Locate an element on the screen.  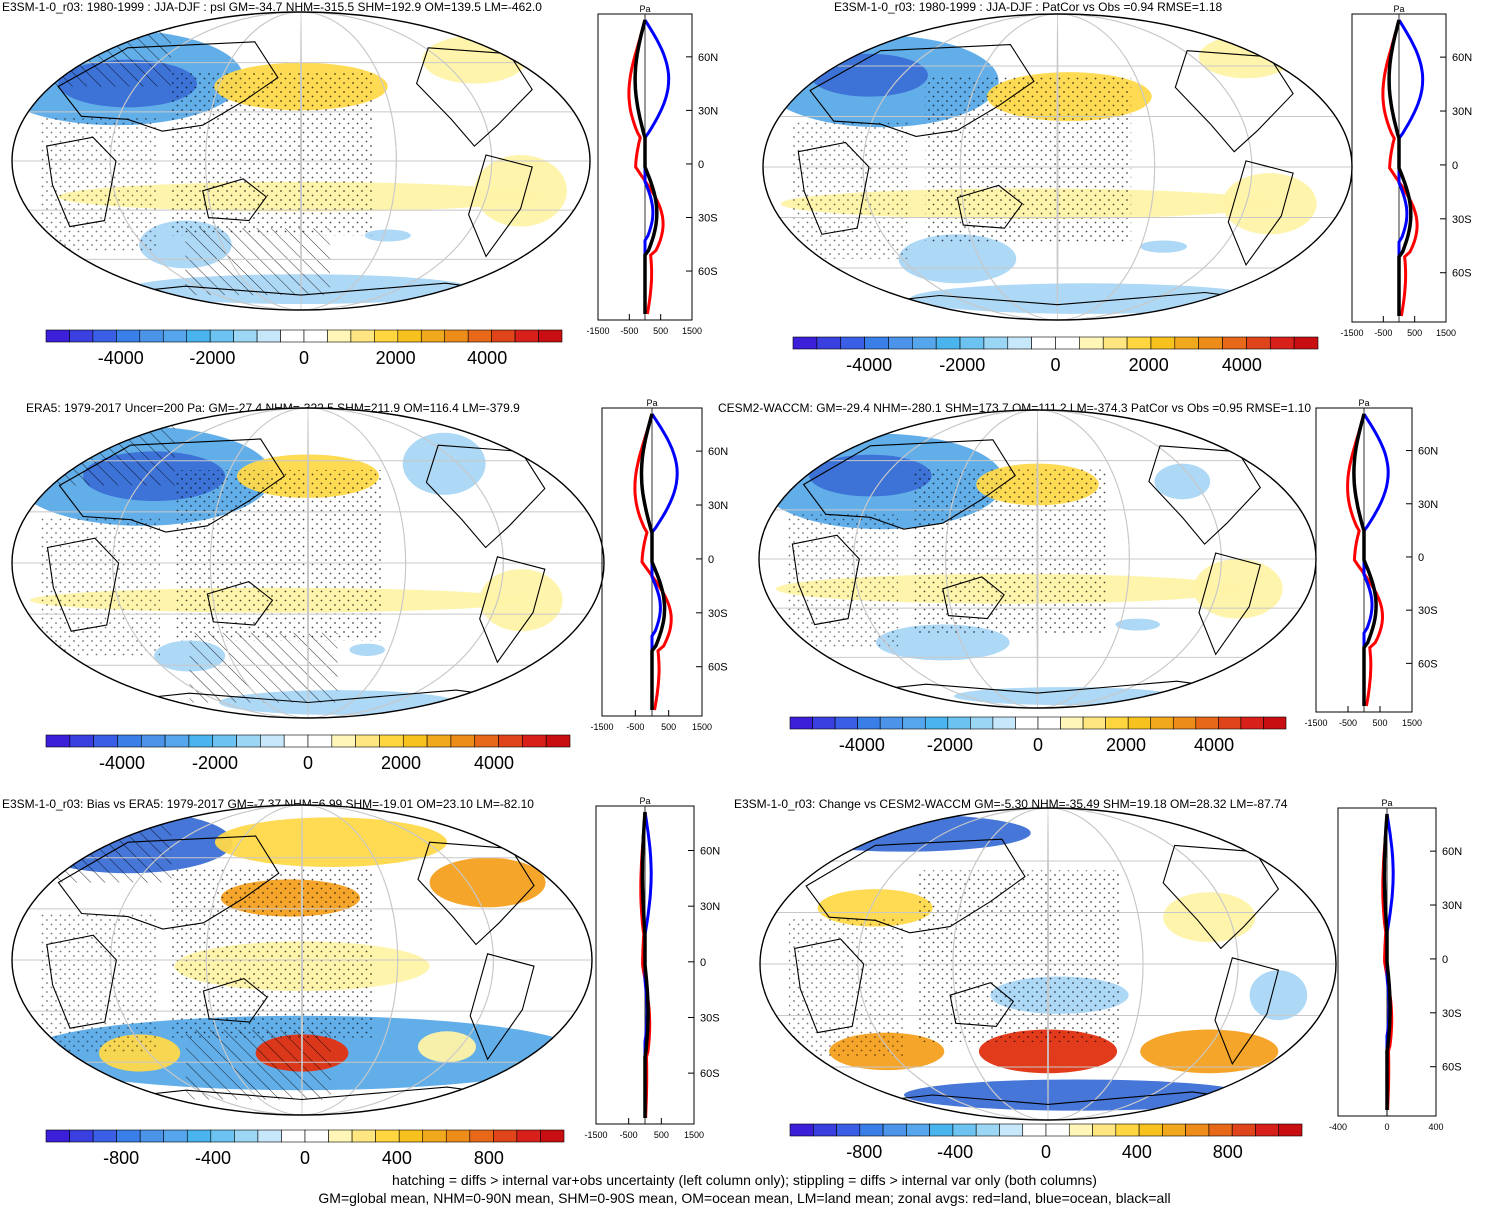
zonal-profile-cesm2: Pa 60N 30N 0 30S 60S -1500 -500 500 1500 is located at coordinates (1371, 563).